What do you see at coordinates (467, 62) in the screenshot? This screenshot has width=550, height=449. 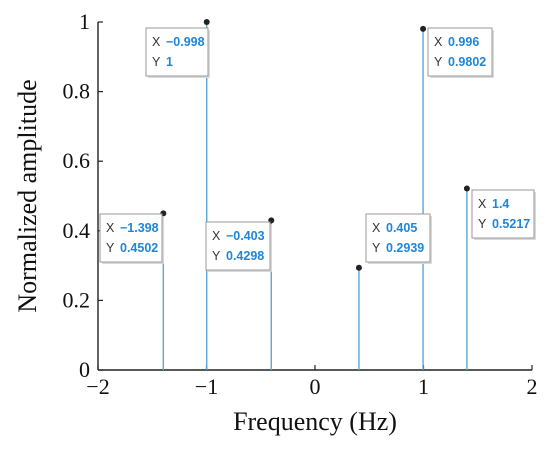 I see `datatip-y-value: 0.9802` at bounding box center [467, 62].